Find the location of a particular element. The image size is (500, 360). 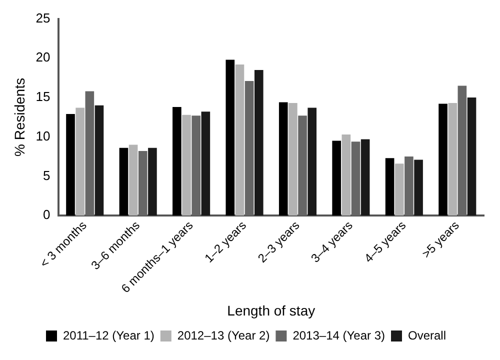

y-tick-label: 20 is located at coordinates (43, 57).